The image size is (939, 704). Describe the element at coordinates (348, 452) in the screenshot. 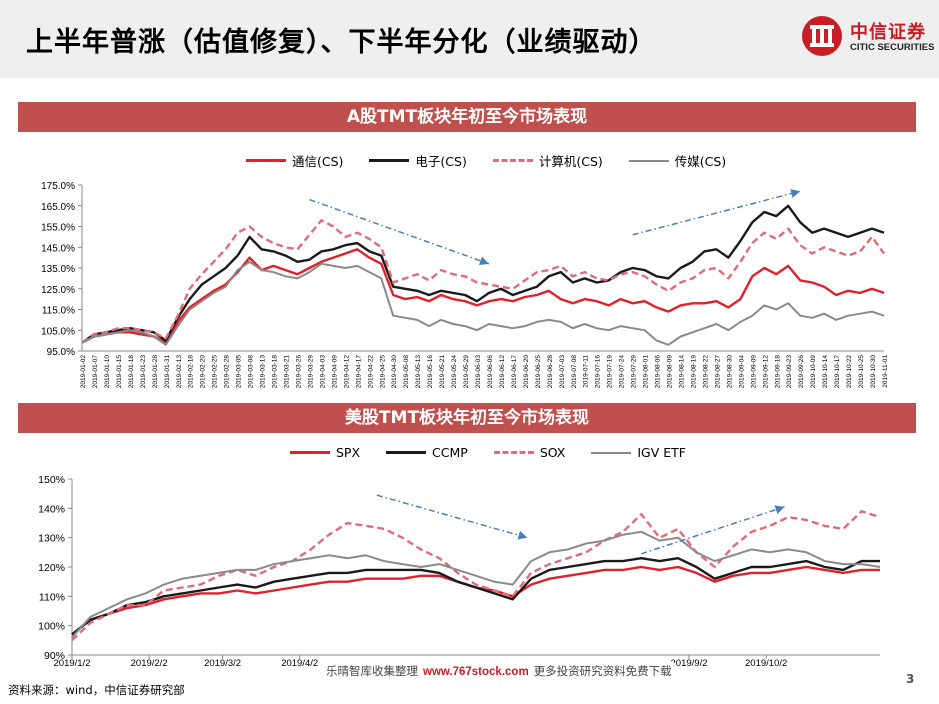

I see `chart-b-legend-label: SPX` at that location.